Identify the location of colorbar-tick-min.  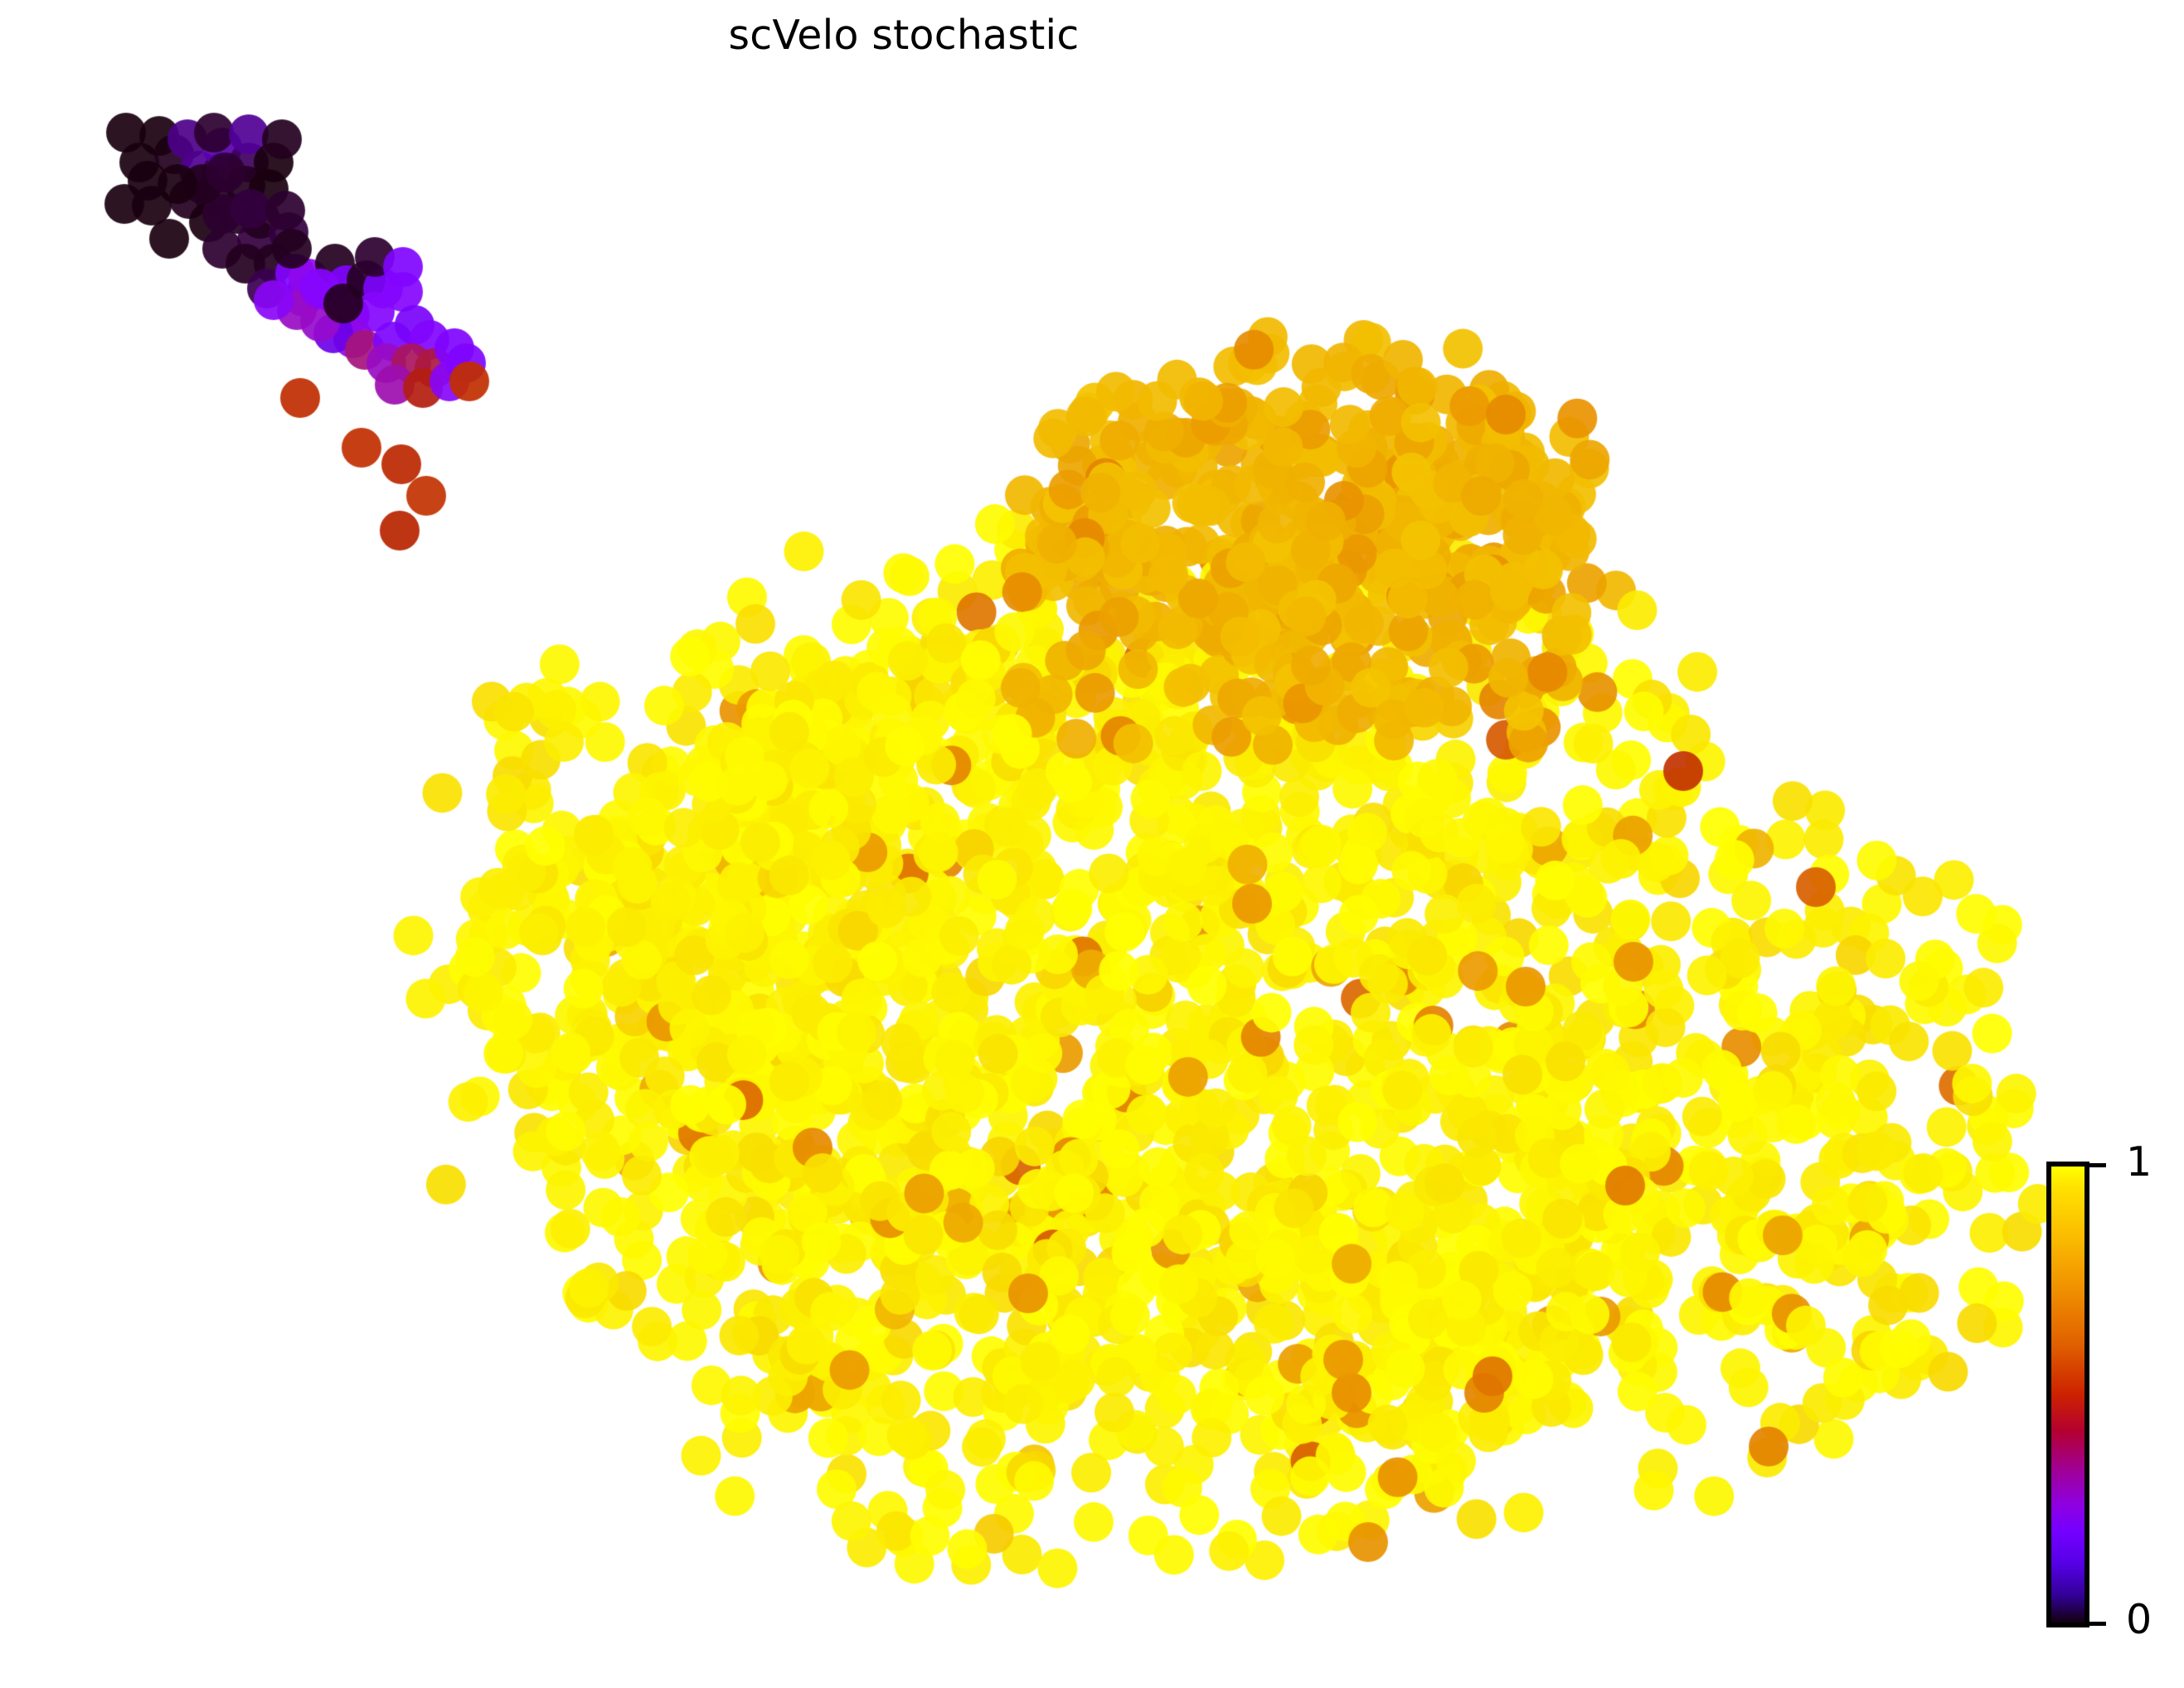
(2095, 1624).